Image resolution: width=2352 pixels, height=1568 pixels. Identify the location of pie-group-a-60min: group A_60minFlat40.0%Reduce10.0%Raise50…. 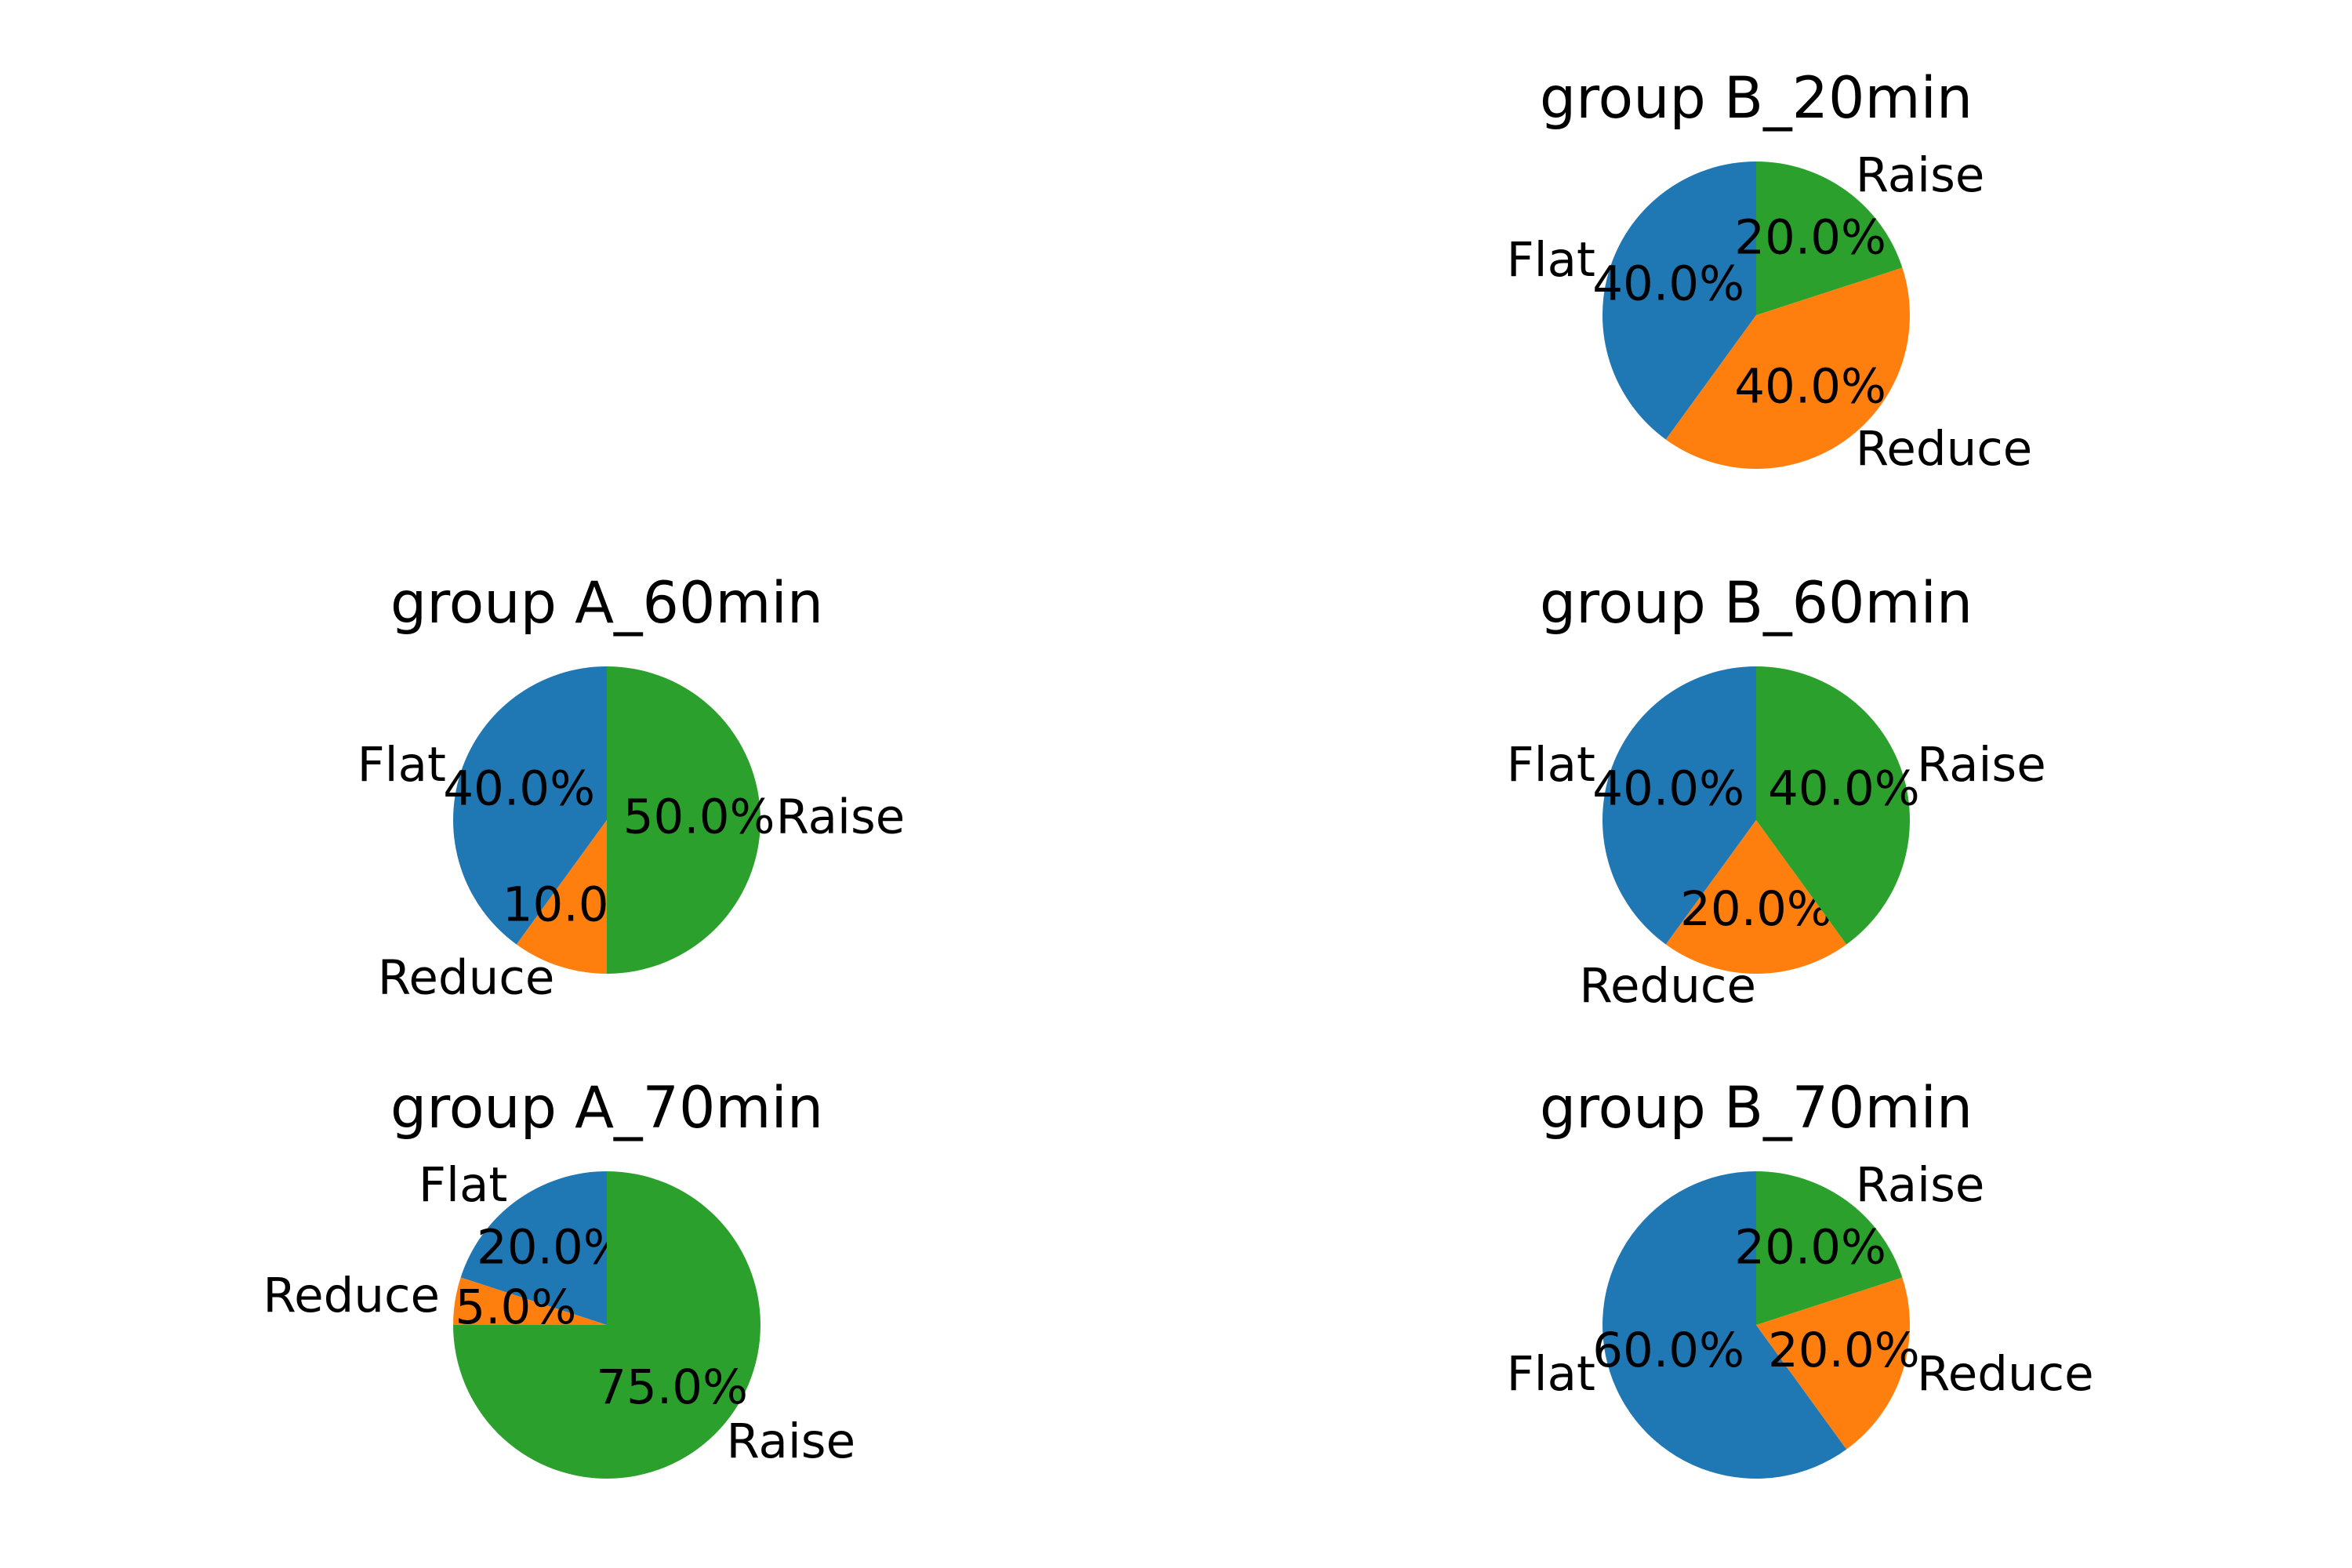
(632, 788).